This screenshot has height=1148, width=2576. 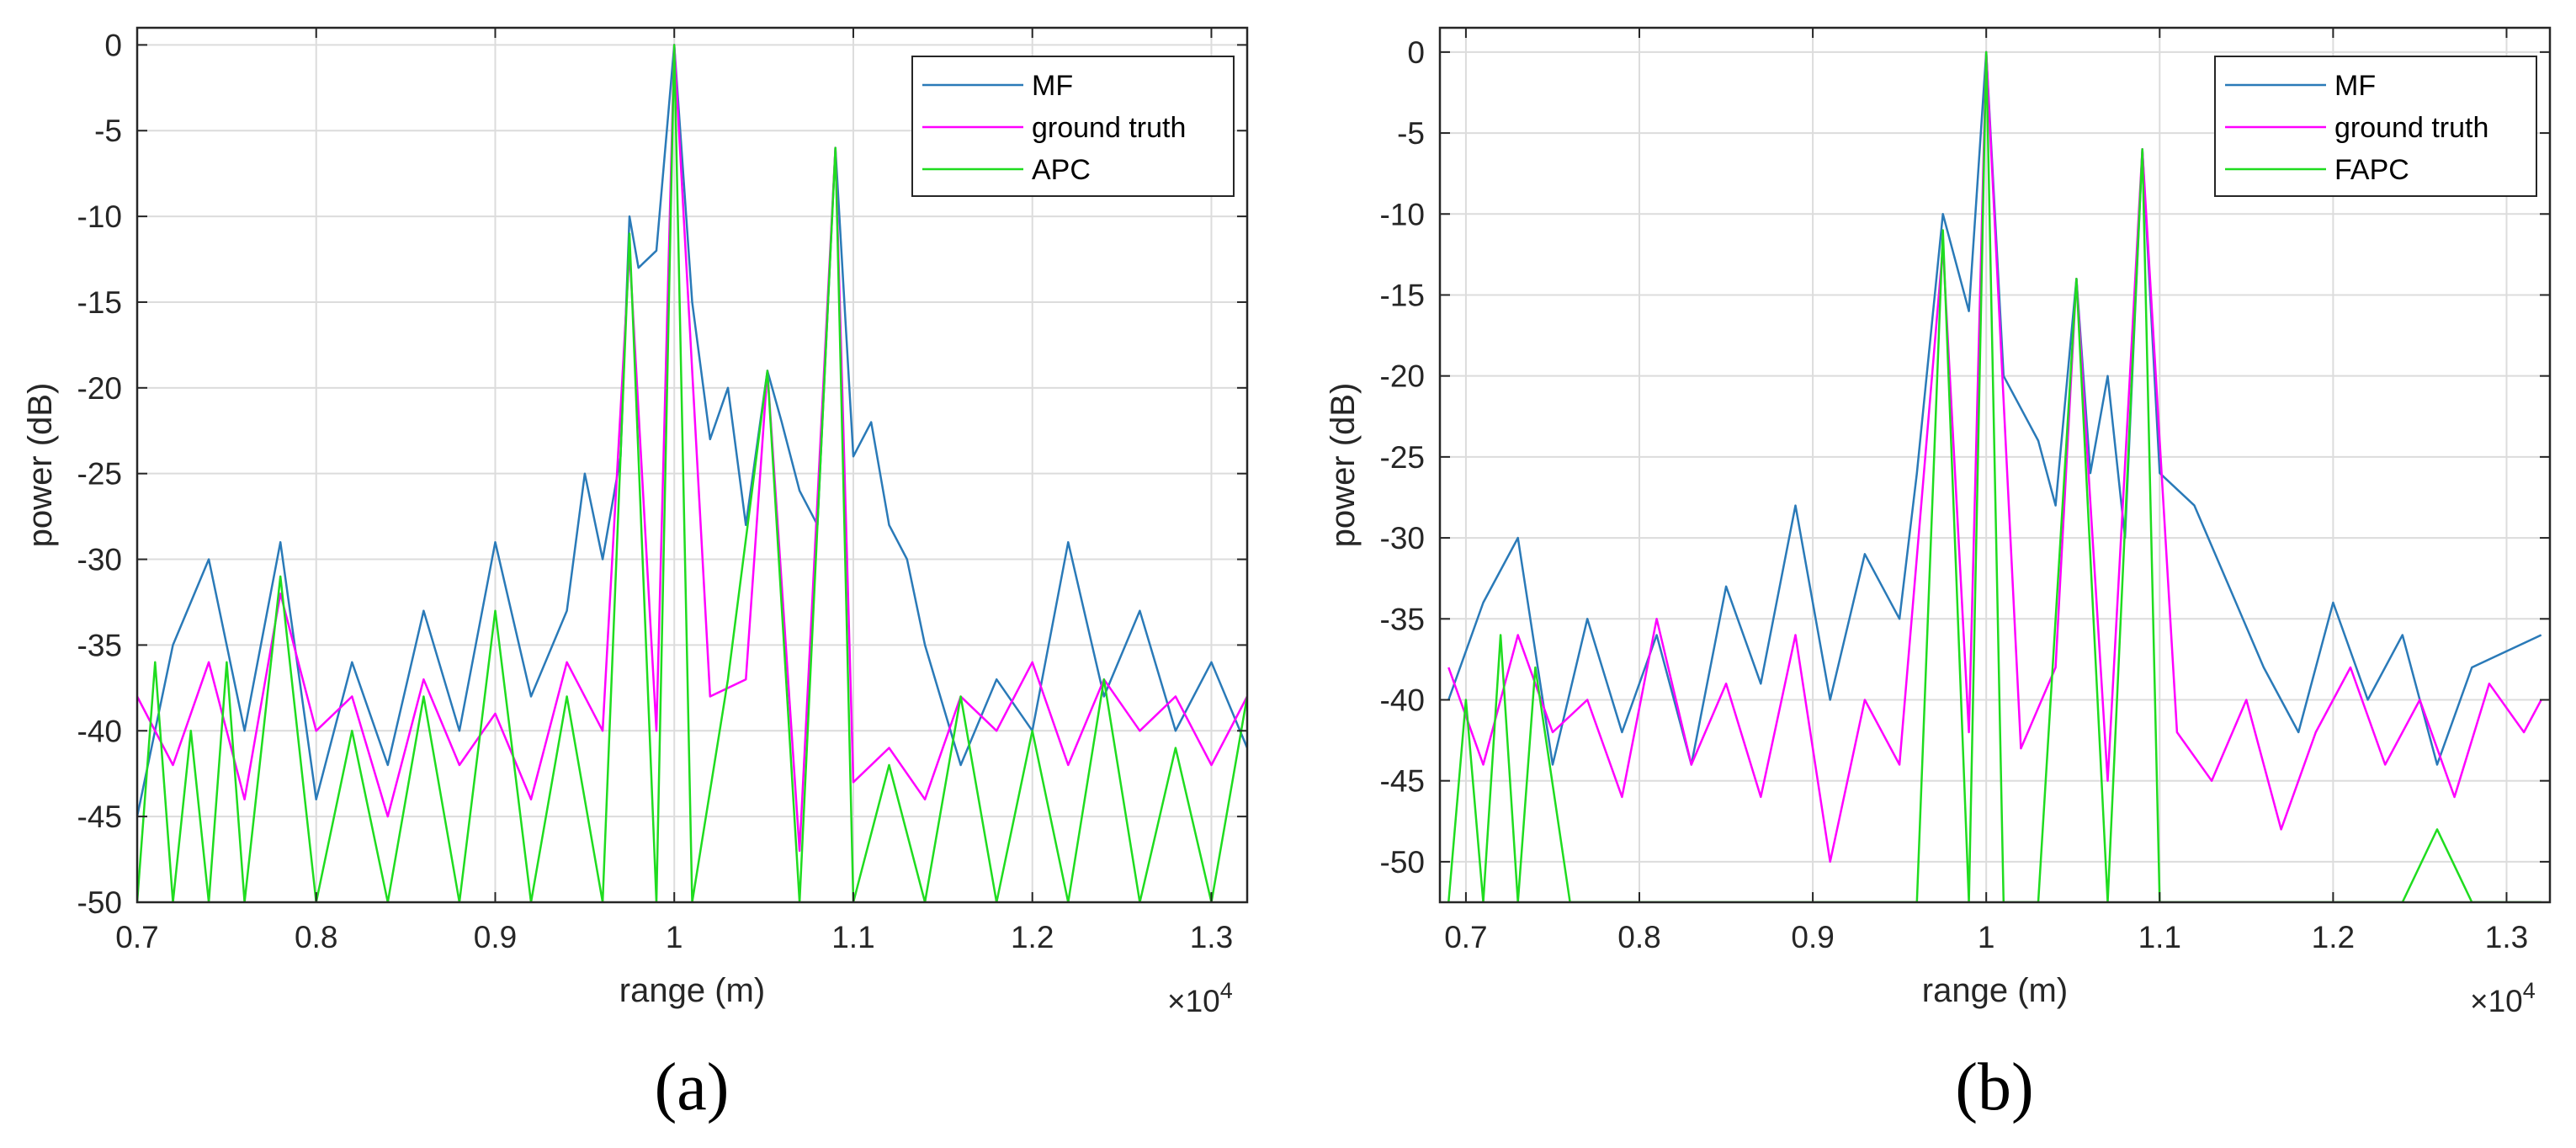 I want to click on legend-label: FAPC, so click(x=2371, y=170).